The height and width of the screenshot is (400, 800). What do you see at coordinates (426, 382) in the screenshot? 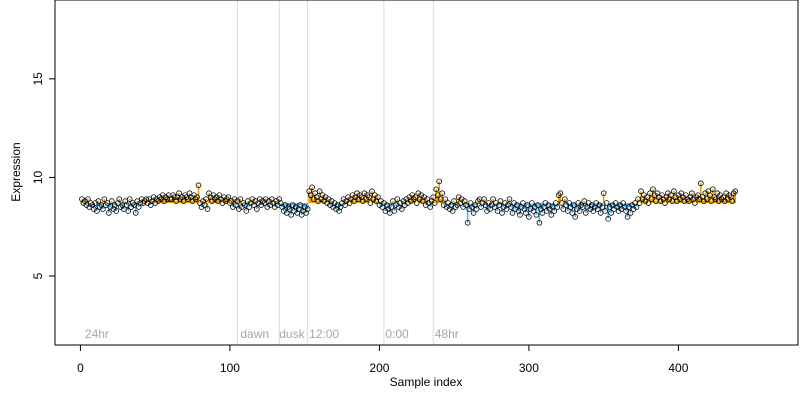
I see `x-axis-title: Sample index` at bounding box center [426, 382].